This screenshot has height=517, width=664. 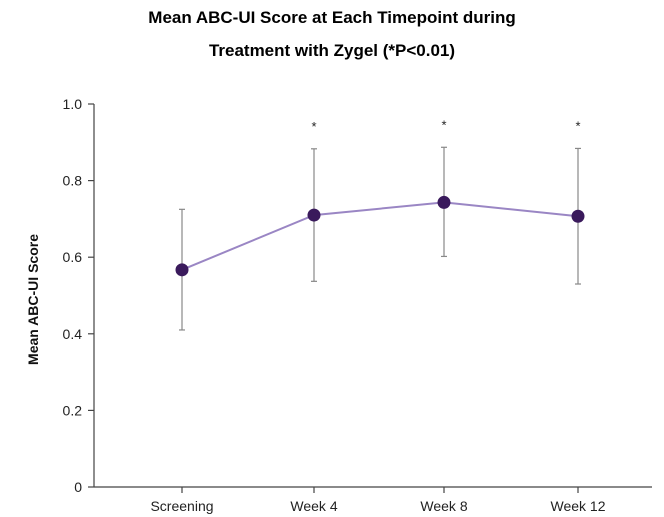 I want to click on series-line, so click(x=380, y=236).